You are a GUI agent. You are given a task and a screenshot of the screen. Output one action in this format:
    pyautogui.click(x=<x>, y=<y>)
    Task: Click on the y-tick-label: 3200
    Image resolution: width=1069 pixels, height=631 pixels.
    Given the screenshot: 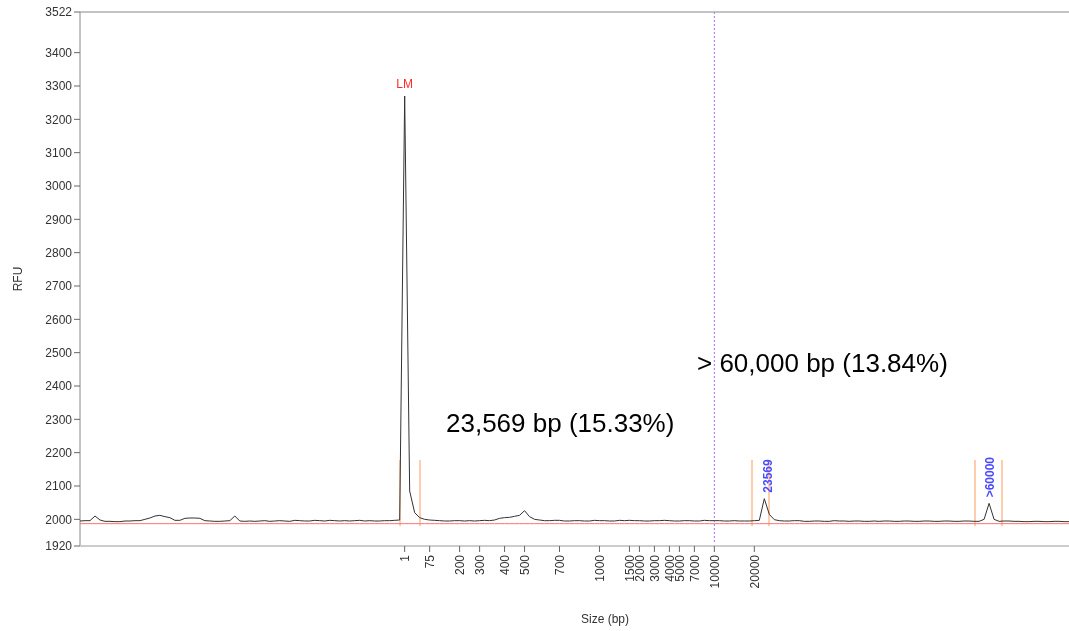 What is the action you would take?
    pyautogui.click(x=59, y=119)
    